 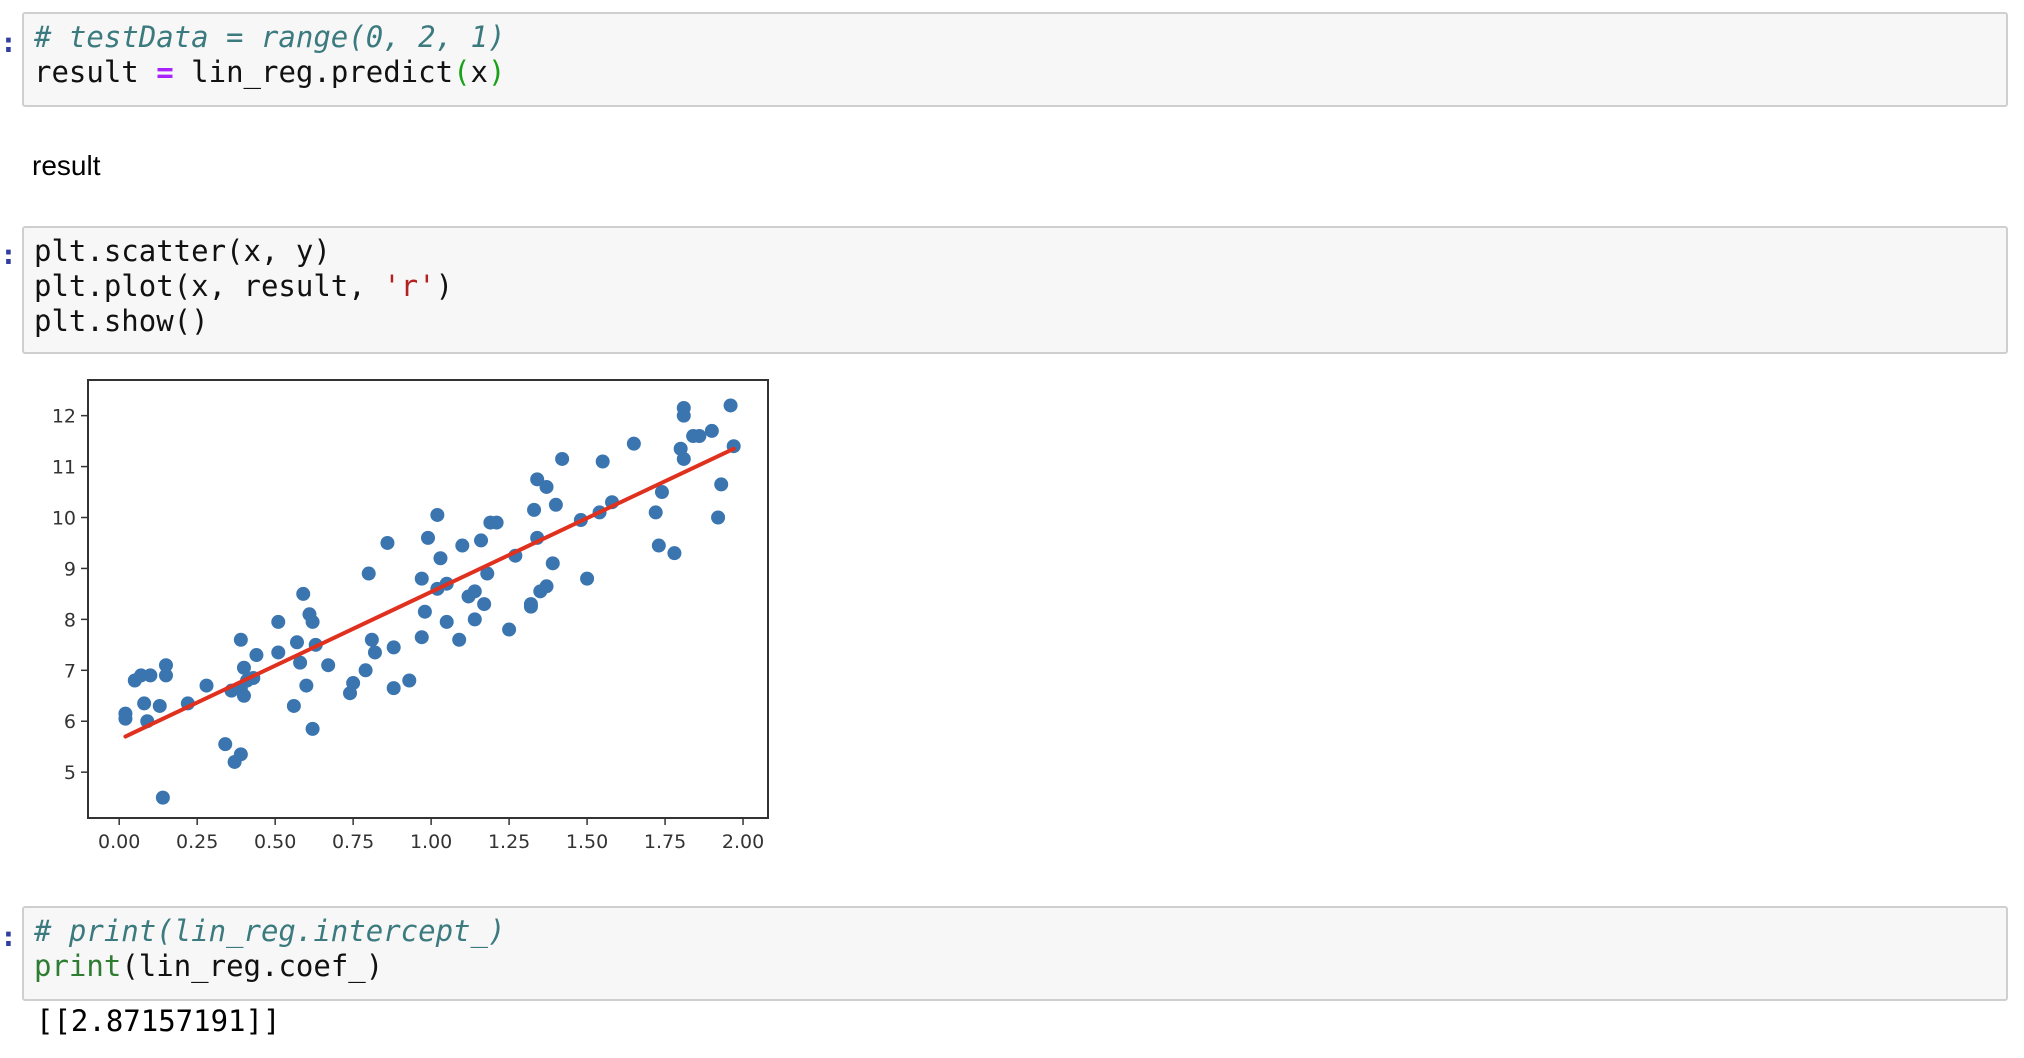 I want to click on code-variable: result, so click(x=86, y=72).